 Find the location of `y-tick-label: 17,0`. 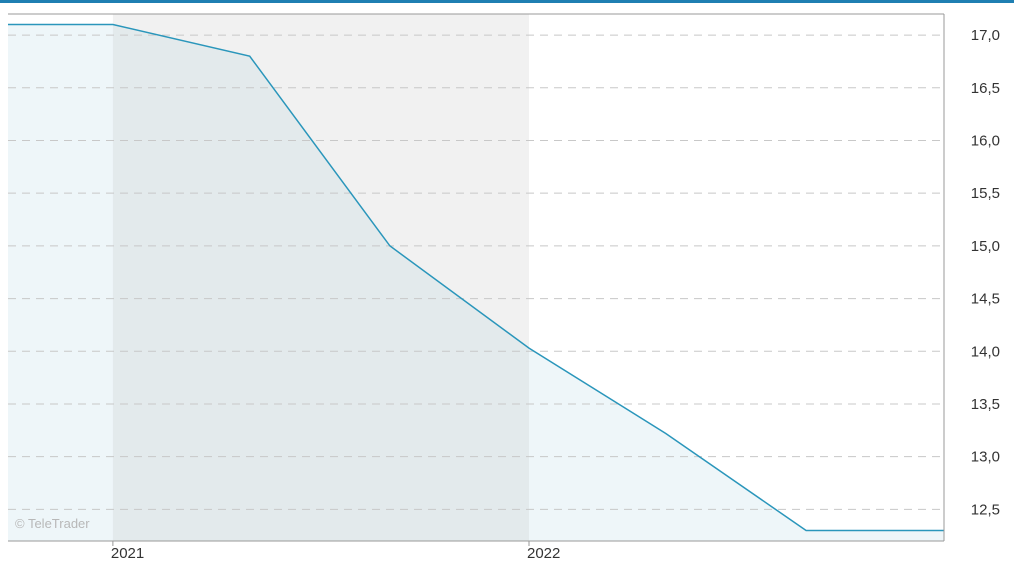

y-tick-label: 17,0 is located at coordinates (985, 35).